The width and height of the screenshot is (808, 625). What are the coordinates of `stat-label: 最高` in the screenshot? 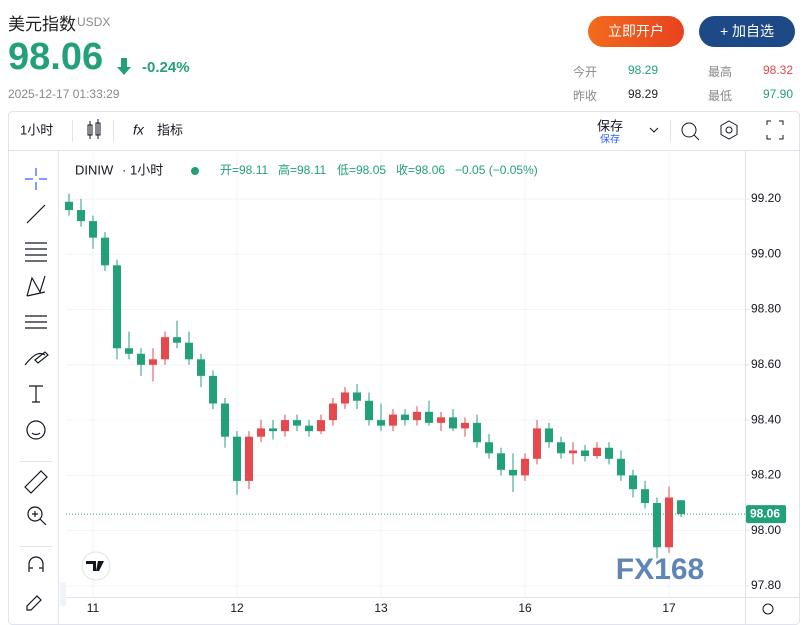 It's located at (720, 72).